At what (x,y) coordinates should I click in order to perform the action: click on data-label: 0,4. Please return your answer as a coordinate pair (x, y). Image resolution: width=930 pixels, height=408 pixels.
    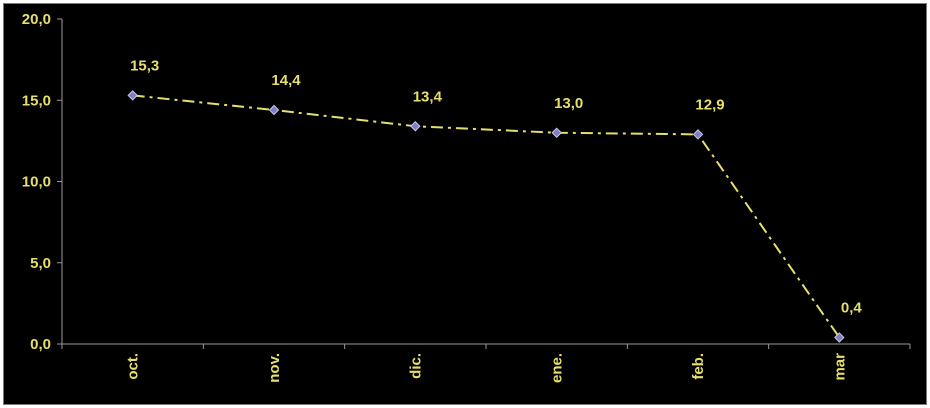
    Looking at the image, I should click on (852, 308).